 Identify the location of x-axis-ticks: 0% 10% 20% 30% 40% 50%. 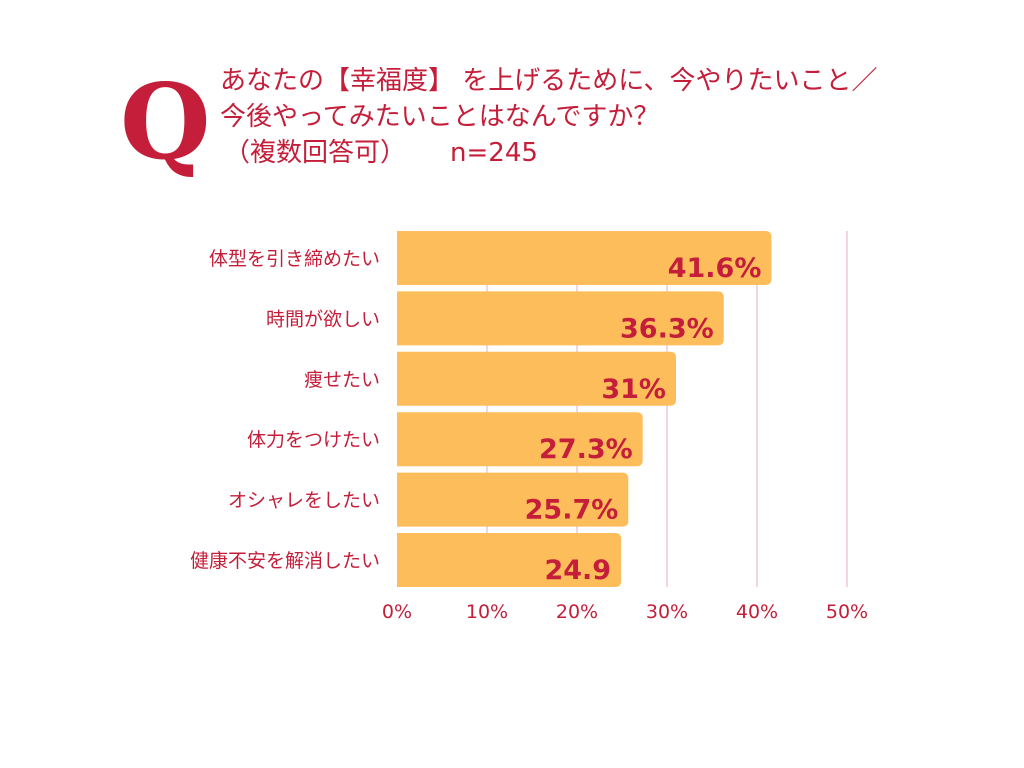
(625, 612).